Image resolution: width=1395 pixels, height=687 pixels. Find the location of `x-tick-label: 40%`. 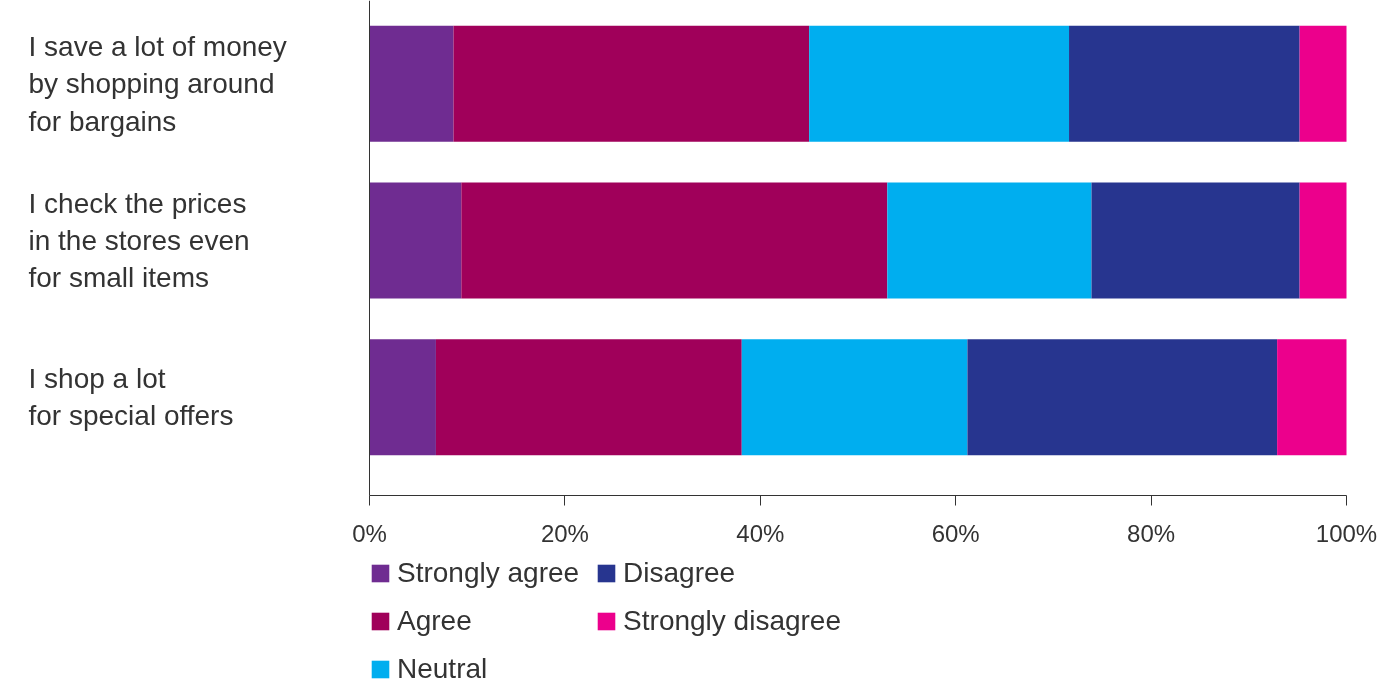

x-tick-label: 40% is located at coordinates (760, 533).